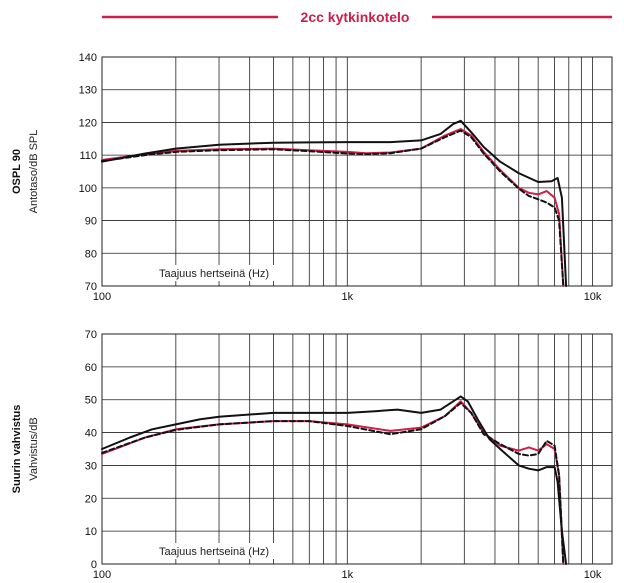 The height and width of the screenshot is (583, 627). What do you see at coordinates (91, 368) in the screenshot?
I see `y-tick-label: 60` at bounding box center [91, 368].